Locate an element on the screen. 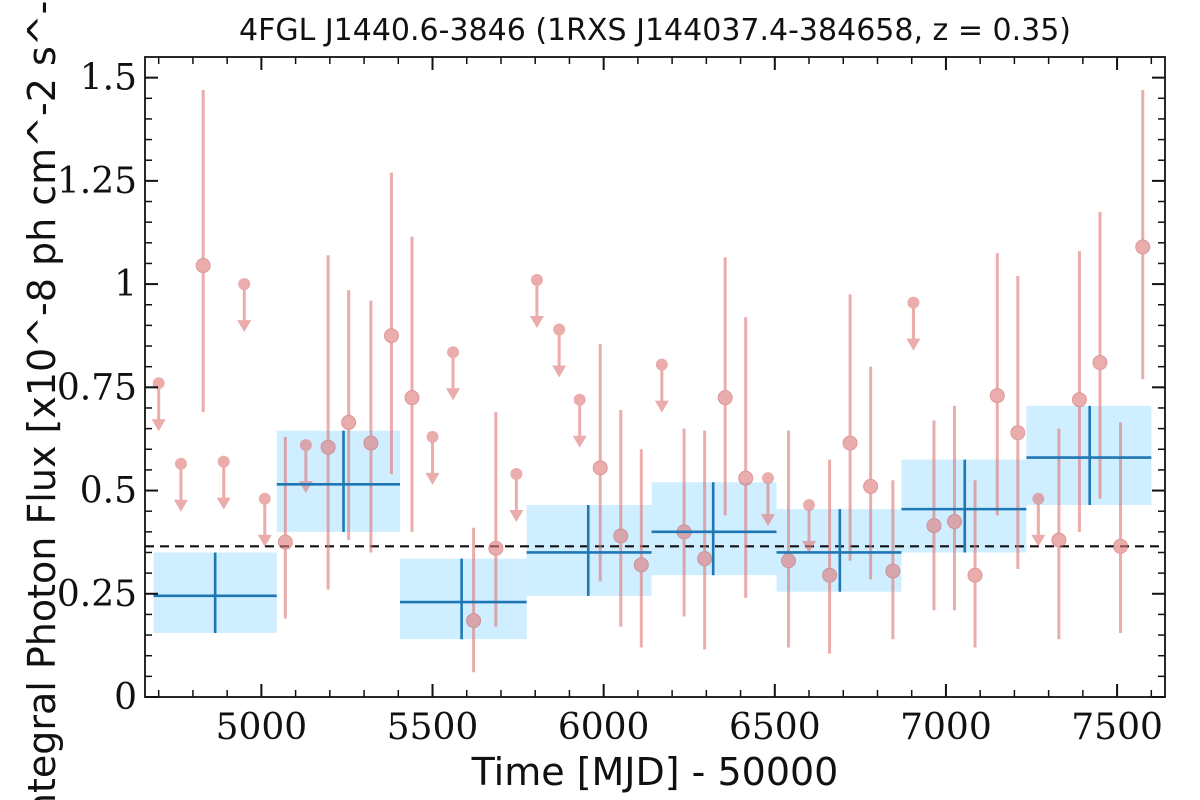 Image resolution: width=1200 pixels, height=800 pixels. x-tick-label: 7000 is located at coordinates (946, 727).